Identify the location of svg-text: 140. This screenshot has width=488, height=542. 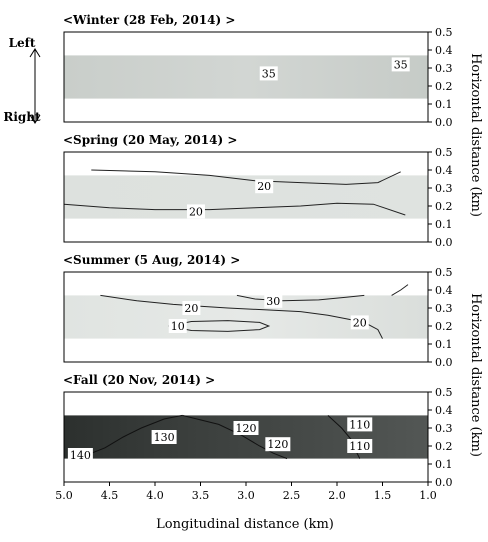
(80, 455).